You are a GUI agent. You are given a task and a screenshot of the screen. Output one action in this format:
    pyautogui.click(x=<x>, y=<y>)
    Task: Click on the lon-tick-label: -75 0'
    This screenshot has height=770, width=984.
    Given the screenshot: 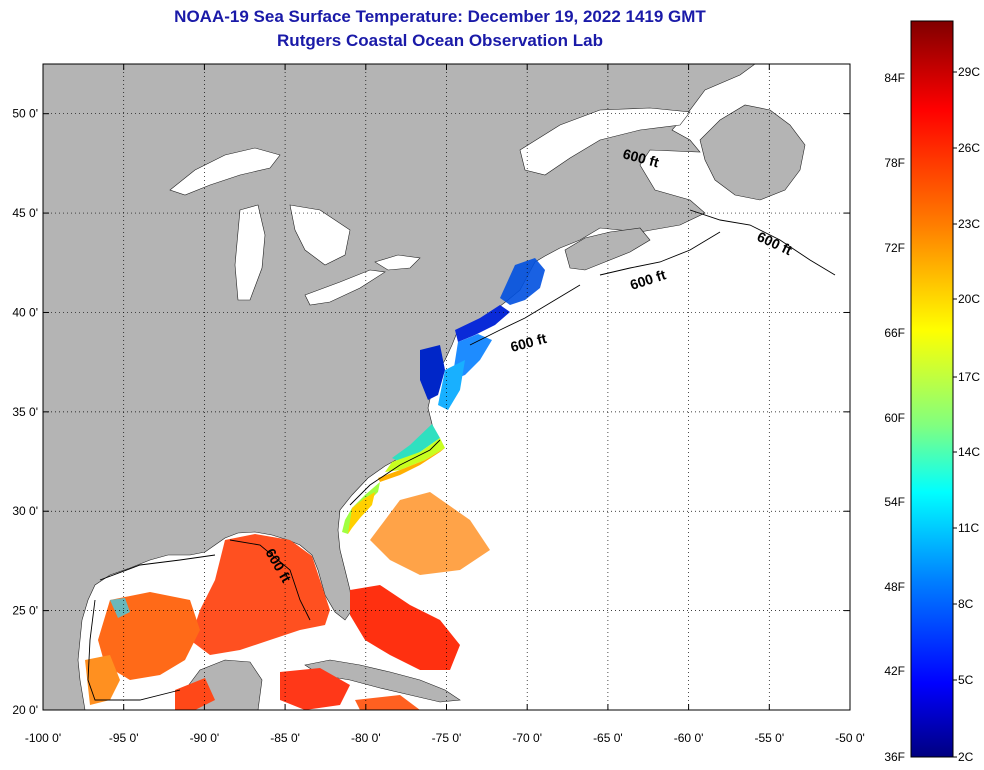 What is the action you would take?
    pyautogui.click(x=447, y=738)
    